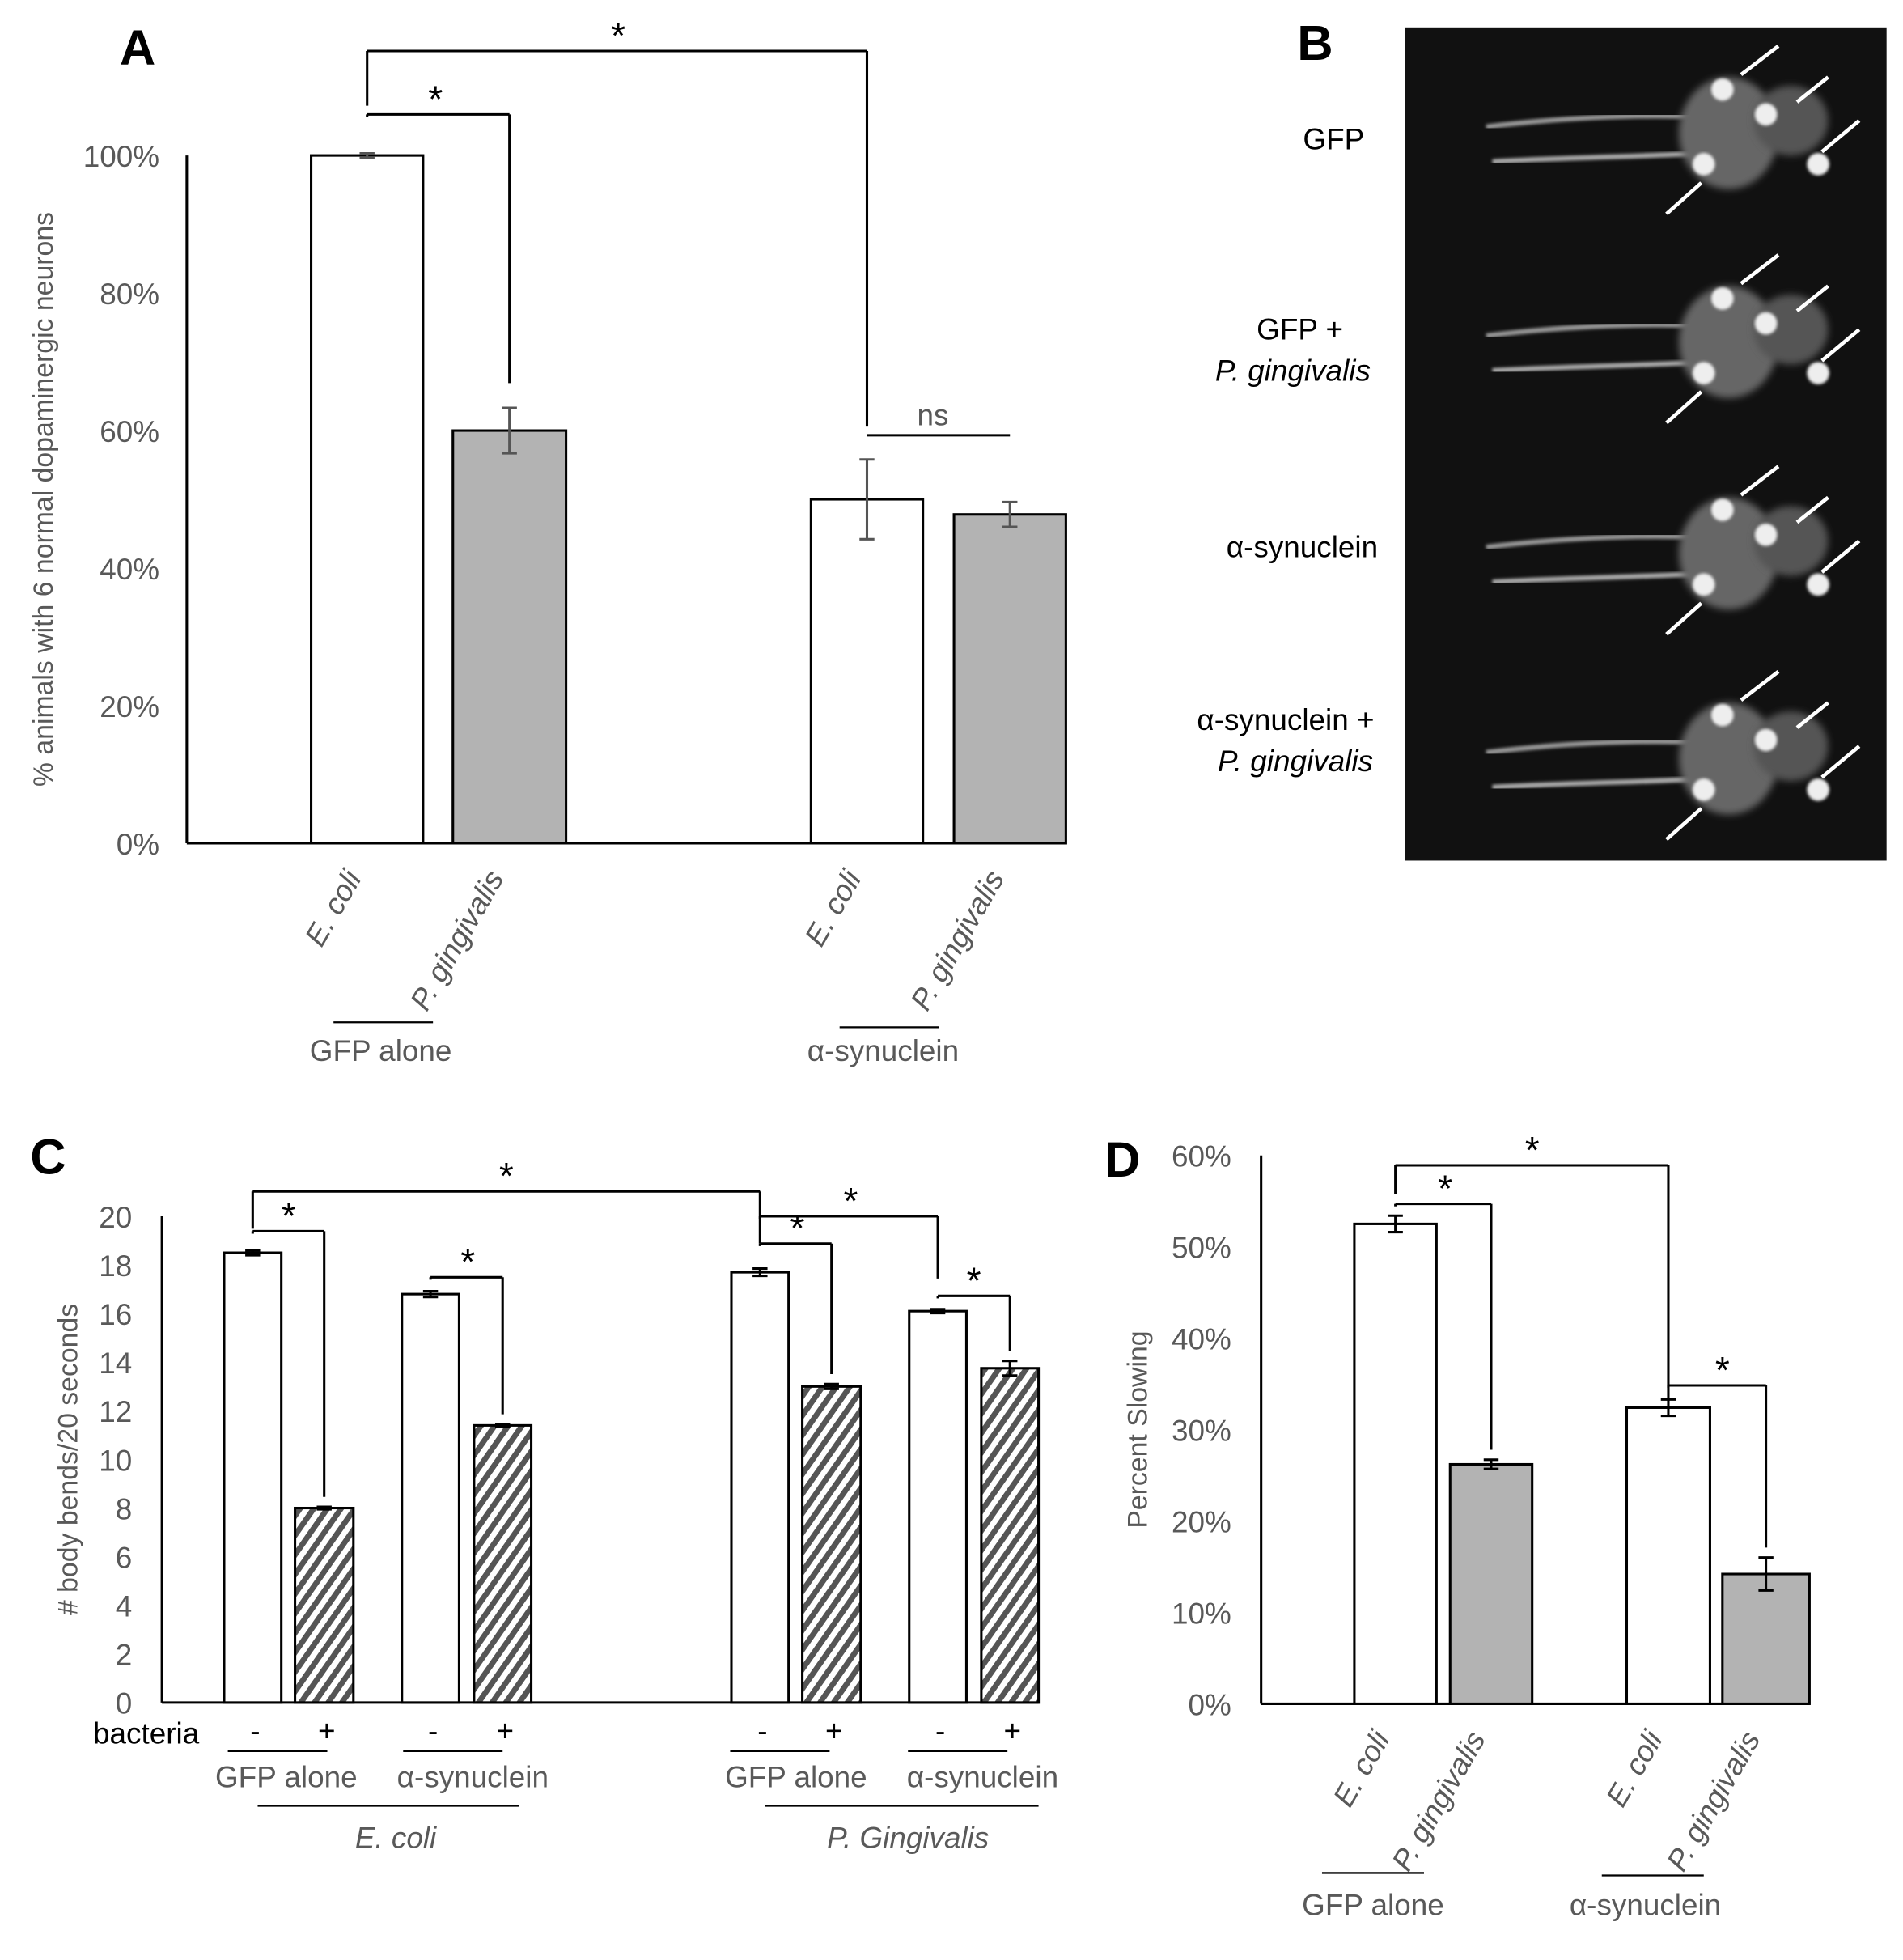  What do you see at coordinates (124, 1607) in the screenshot?
I see `y-tick-label: 4` at bounding box center [124, 1607].